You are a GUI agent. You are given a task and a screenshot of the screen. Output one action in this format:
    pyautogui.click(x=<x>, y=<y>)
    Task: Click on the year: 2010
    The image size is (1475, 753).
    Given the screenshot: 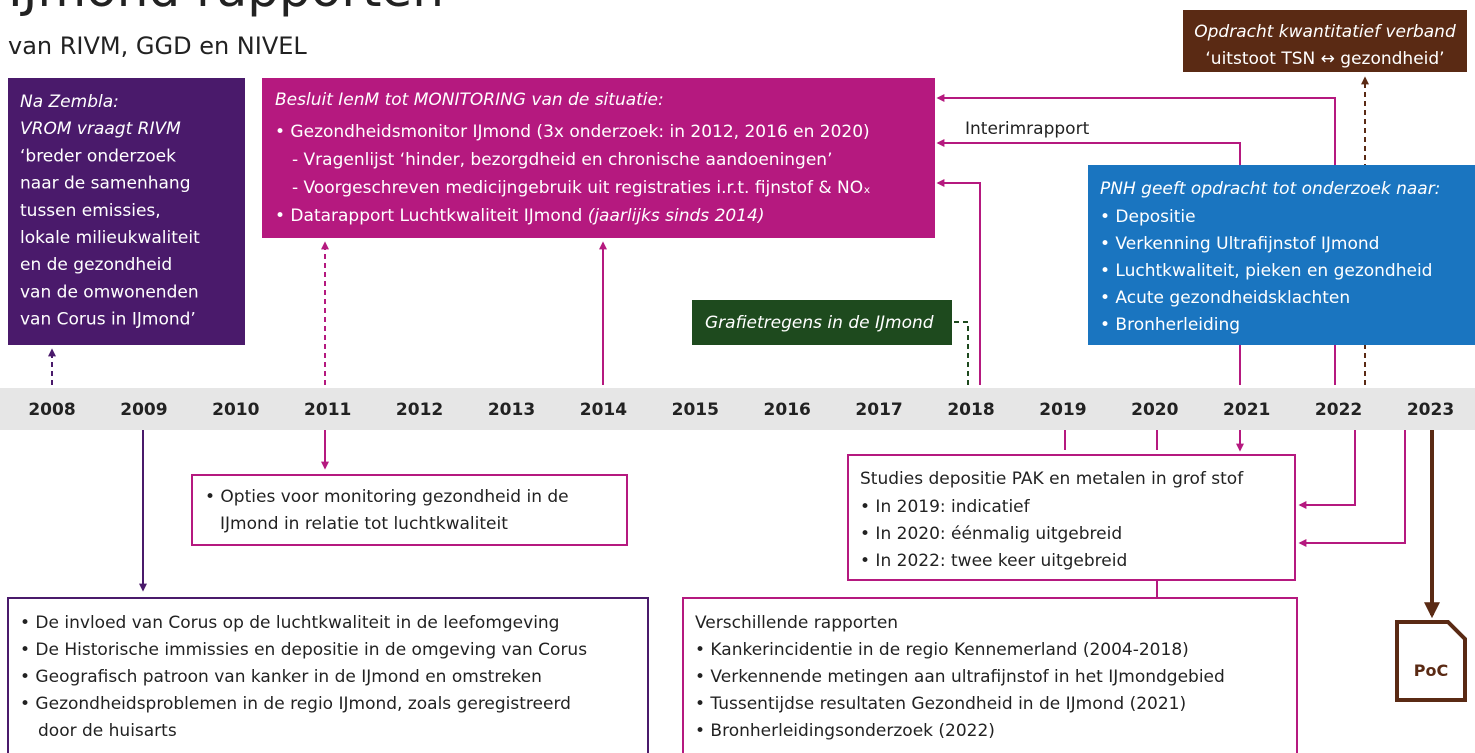 What is the action you would take?
    pyautogui.click(x=235, y=410)
    